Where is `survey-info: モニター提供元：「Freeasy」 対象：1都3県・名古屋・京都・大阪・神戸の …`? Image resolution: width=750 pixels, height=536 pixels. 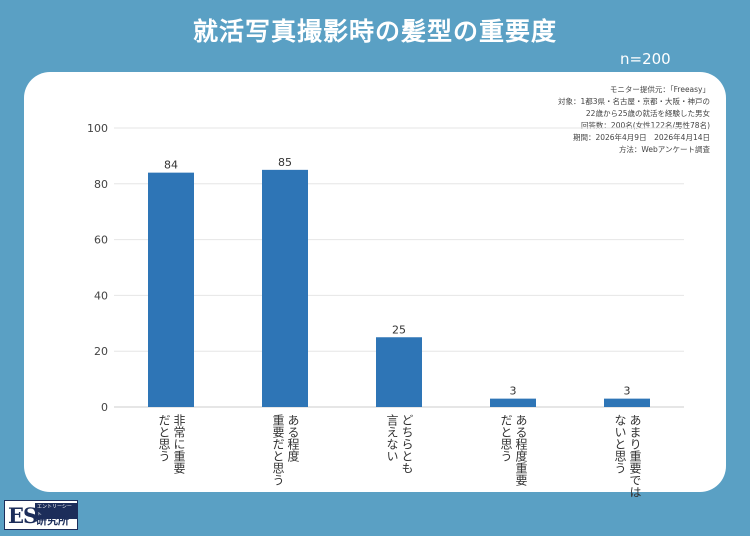
survey-info: モニター提供元：「Freeasy」 対象：1都3県・名古屋・京都・大阪・神戸の … is located at coordinates (634, 120).